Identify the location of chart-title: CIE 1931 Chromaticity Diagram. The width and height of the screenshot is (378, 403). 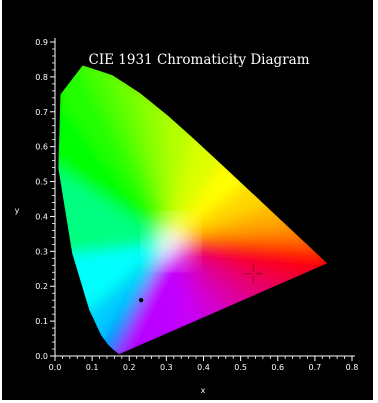
(198, 60).